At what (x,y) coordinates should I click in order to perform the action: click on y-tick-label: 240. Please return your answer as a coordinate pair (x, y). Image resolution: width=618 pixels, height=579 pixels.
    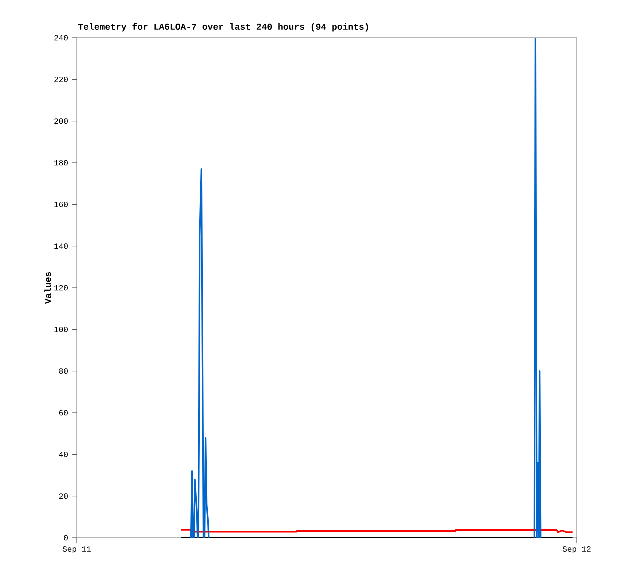
    Looking at the image, I should click on (61, 38).